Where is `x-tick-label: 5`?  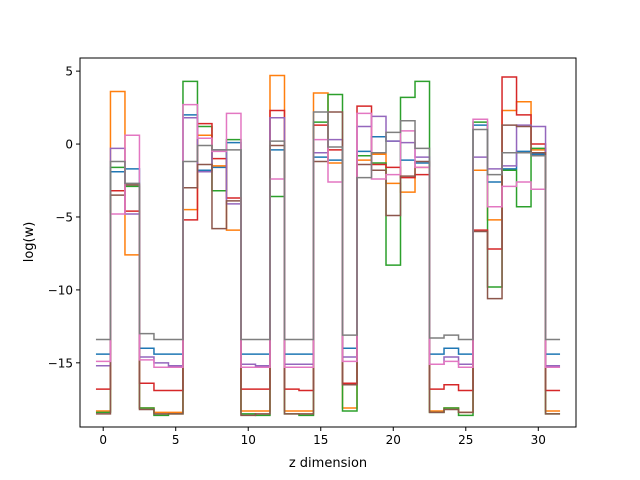 x-tick-label: 5 is located at coordinates (176, 440).